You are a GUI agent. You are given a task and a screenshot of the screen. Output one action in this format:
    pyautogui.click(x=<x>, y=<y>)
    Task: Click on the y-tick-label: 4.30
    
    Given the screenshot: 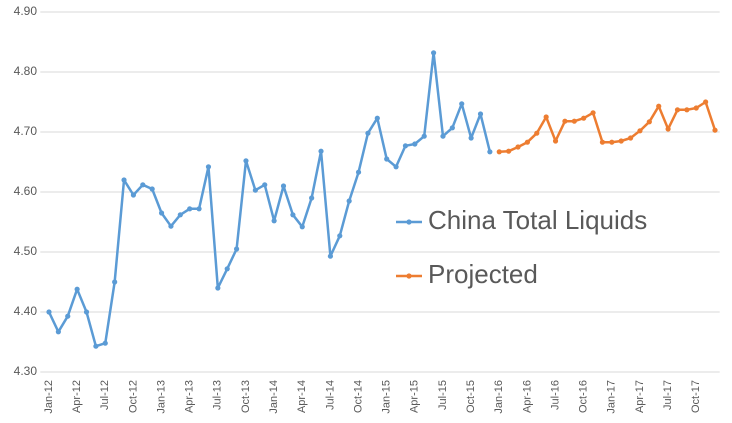 What is the action you would take?
    pyautogui.click(x=26, y=371)
    